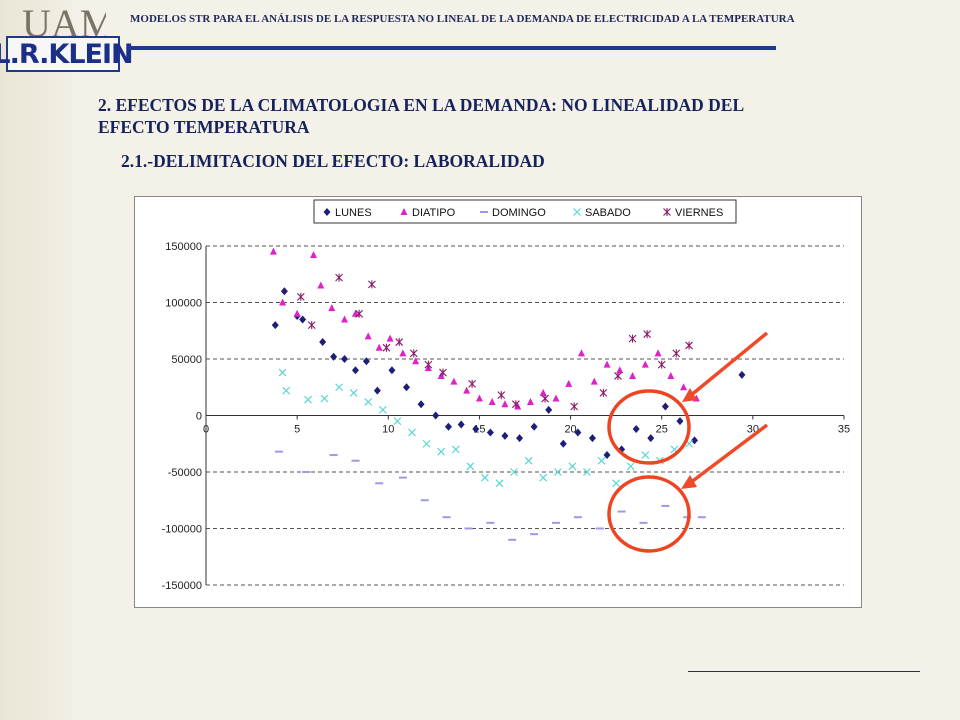 The height and width of the screenshot is (720, 960). I want to click on y-tick-label: -100000, so click(182, 530).